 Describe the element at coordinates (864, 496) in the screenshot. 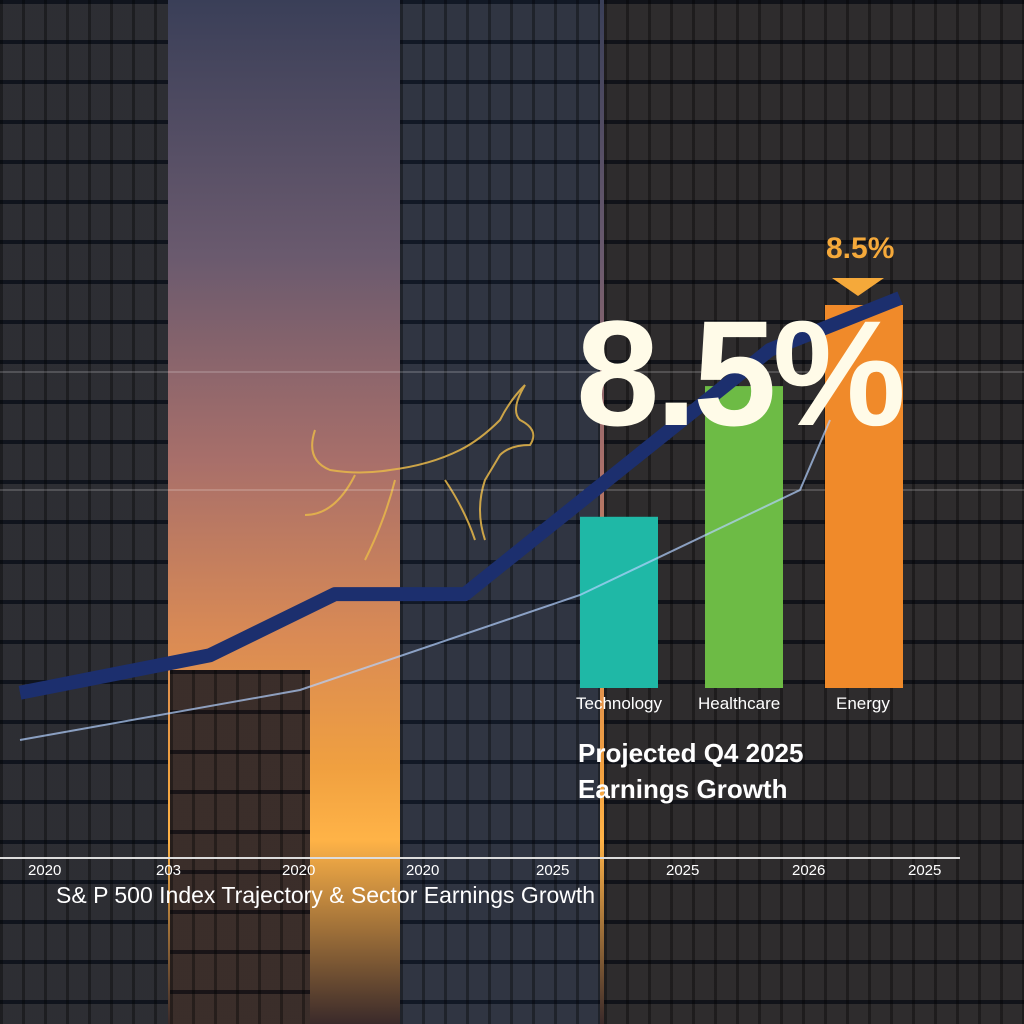

I see `bar-energy` at that location.